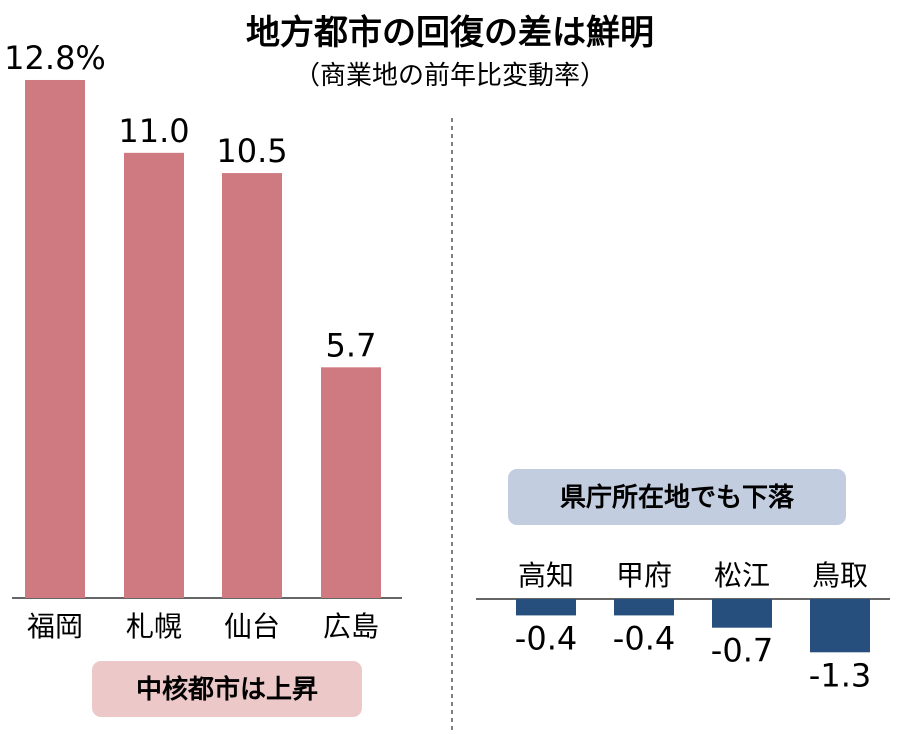  Describe the element at coordinates (546, 607) in the screenshot. I see `bar-高知` at that location.